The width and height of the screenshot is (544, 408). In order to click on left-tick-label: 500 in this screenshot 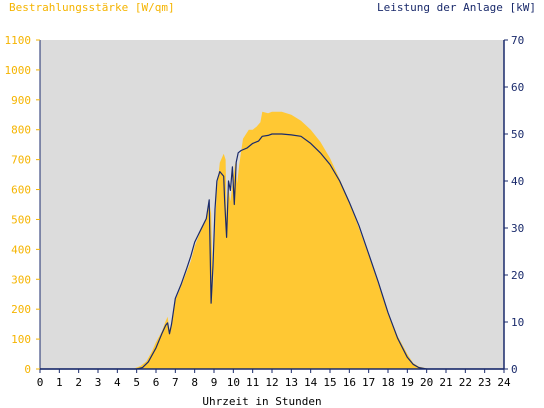, I will do `click(21, 219)`.